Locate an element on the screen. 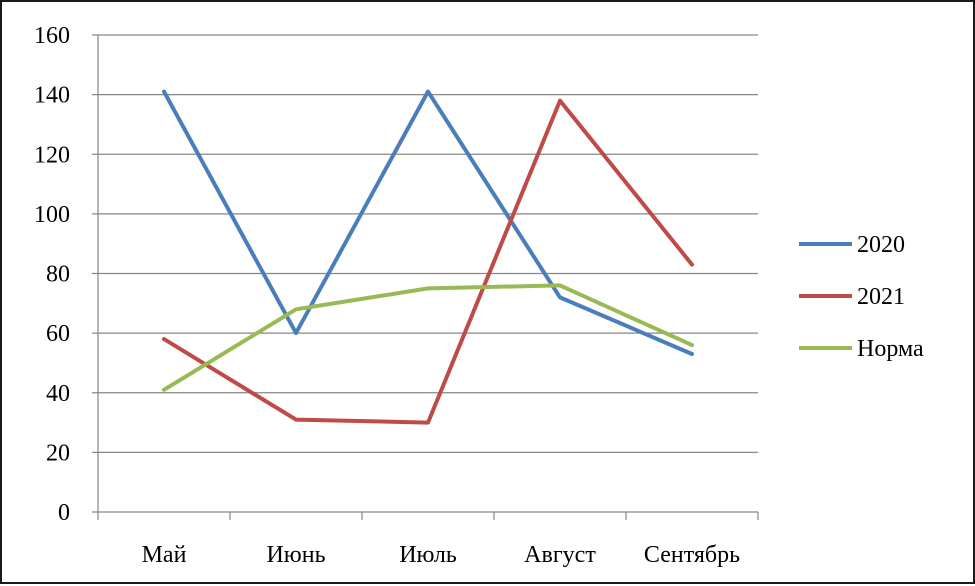  y-tick-labels: 0 20 40 60 80 100 120 140 160 is located at coordinates (52, 274).